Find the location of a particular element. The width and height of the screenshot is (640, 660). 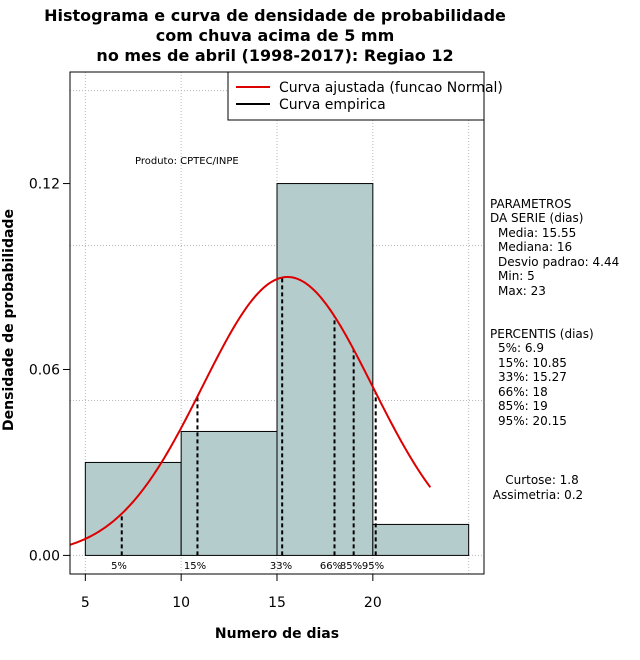

y-axis-title: Densidade de probabilidade is located at coordinates (9, 320).